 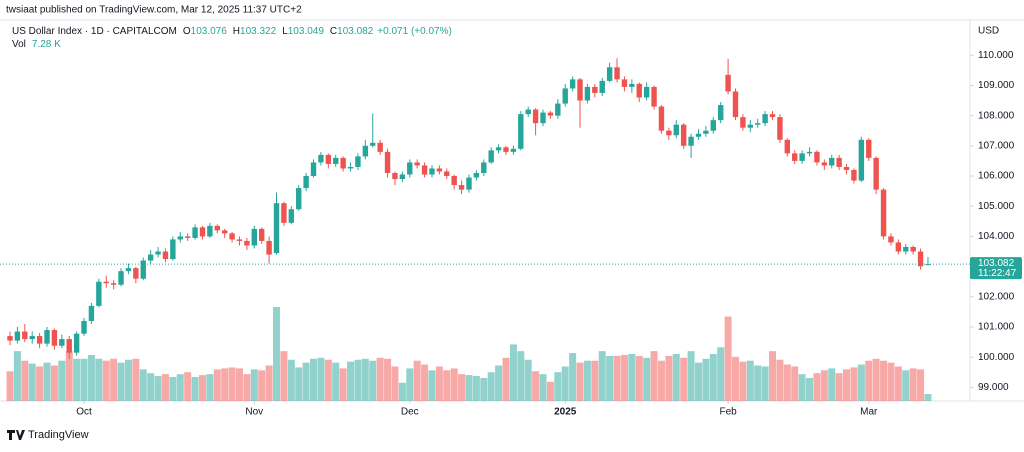 What do you see at coordinates (996, 206) in the screenshot?
I see `y-tick-label: 105.000` at bounding box center [996, 206].